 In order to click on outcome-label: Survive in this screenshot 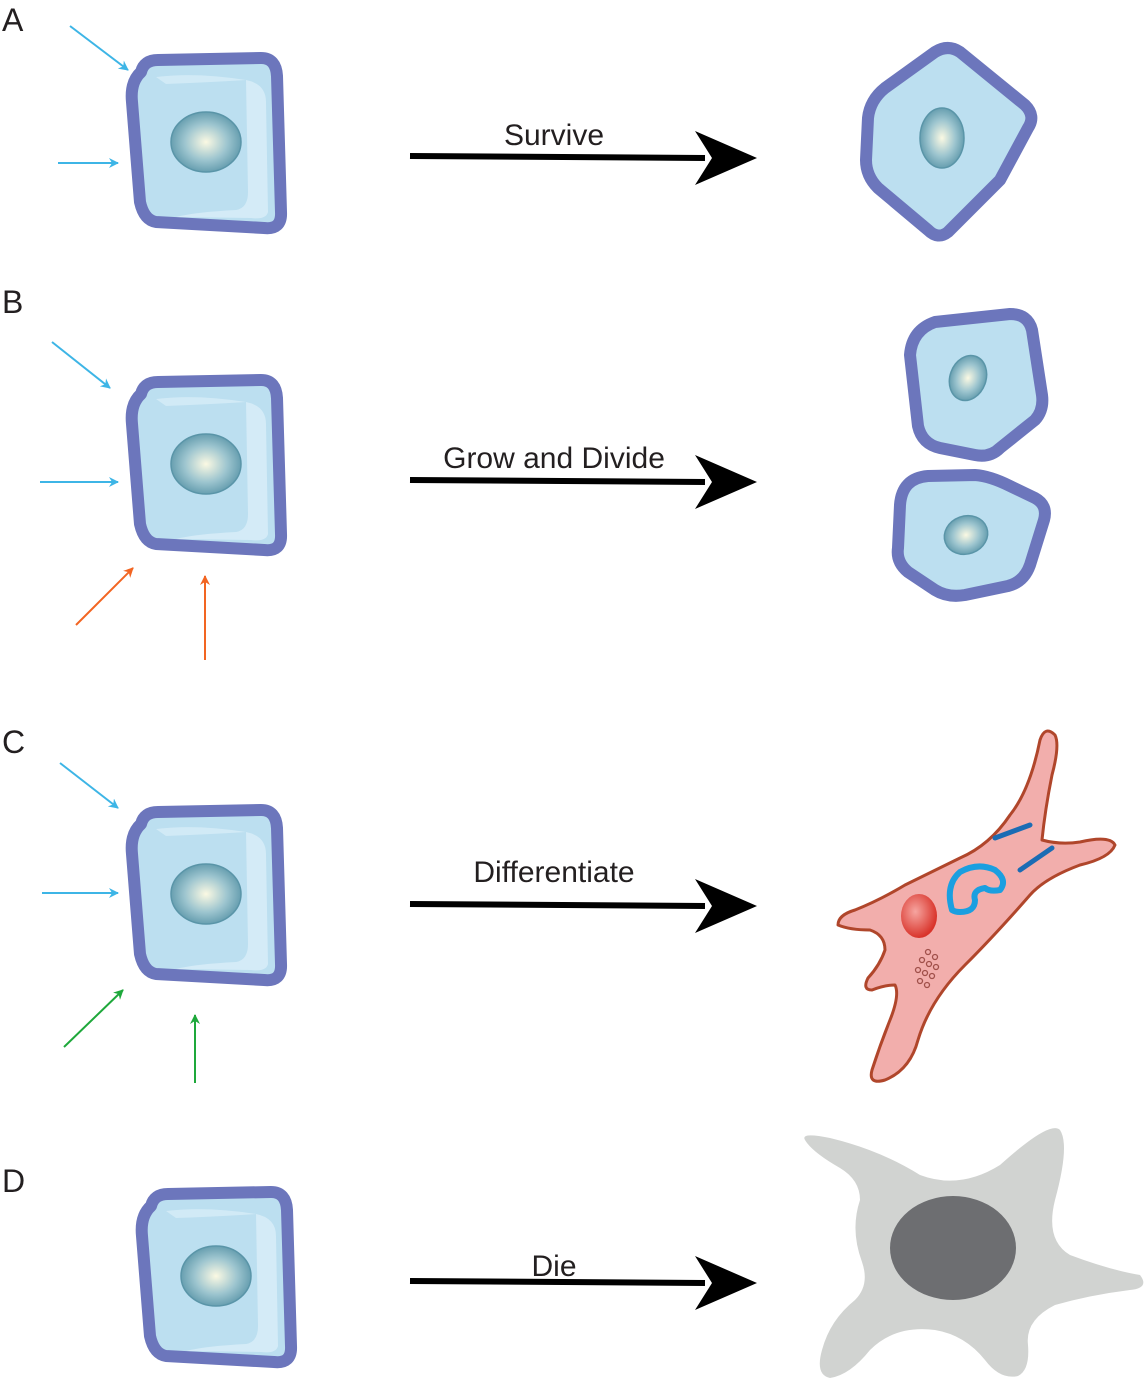, I will do `click(554, 135)`.